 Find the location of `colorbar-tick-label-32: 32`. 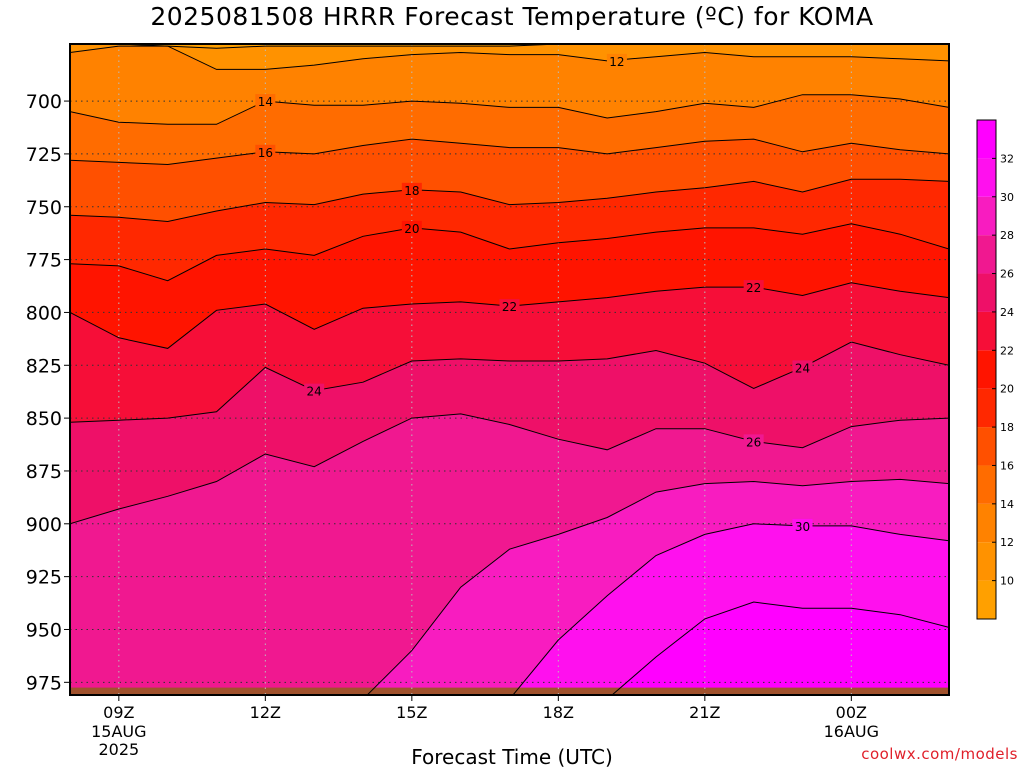

colorbar-tick-label-32: 32 is located at coordinates (1007, 158).